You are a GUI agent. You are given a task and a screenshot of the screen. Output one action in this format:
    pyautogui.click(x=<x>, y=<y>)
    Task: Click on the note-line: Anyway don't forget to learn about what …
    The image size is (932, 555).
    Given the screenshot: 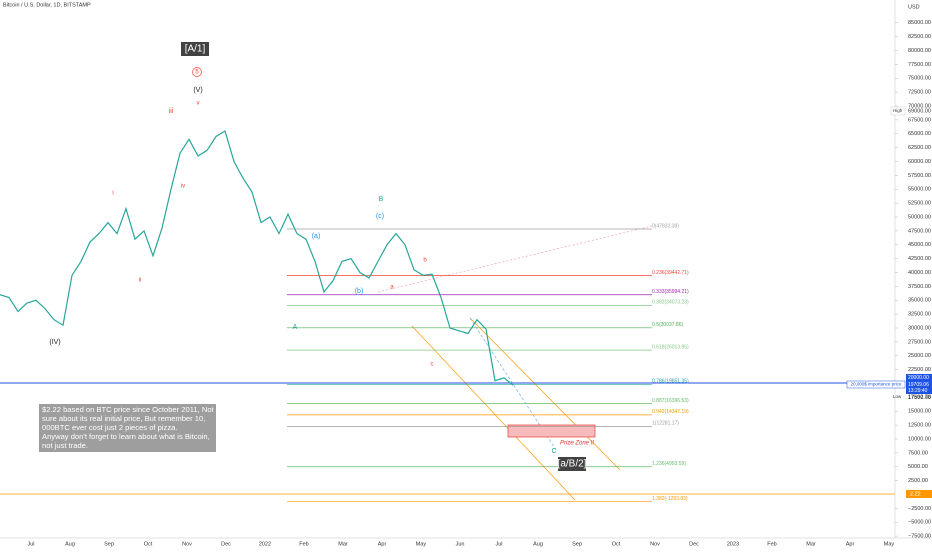 What is the action you would take?
    pyautogui.click(x=126, y=436)
    